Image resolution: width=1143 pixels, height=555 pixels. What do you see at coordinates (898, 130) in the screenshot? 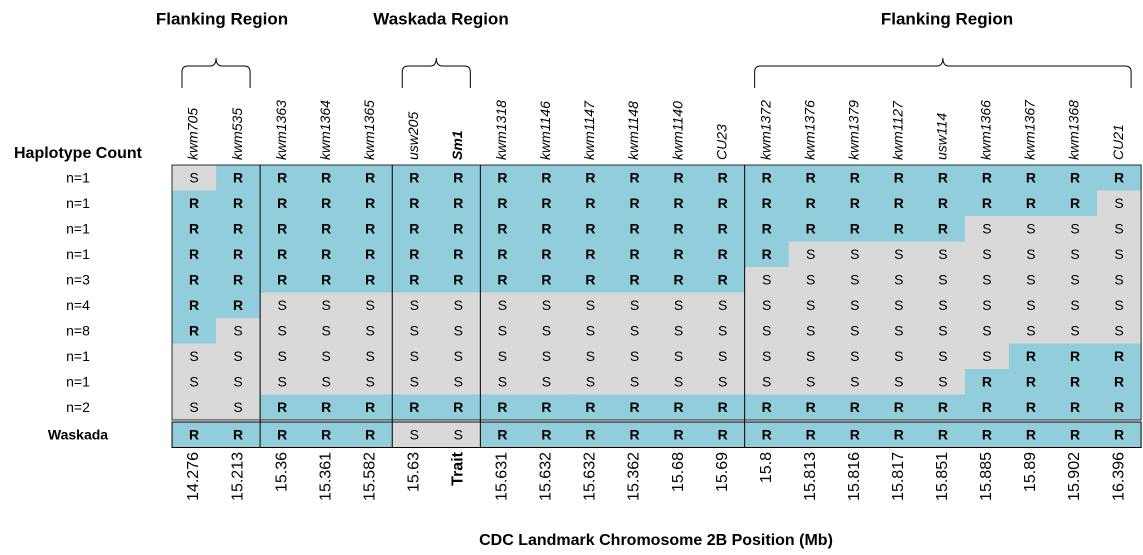
I see `marker-label: kwm1127` at bounding box center [898, 130].